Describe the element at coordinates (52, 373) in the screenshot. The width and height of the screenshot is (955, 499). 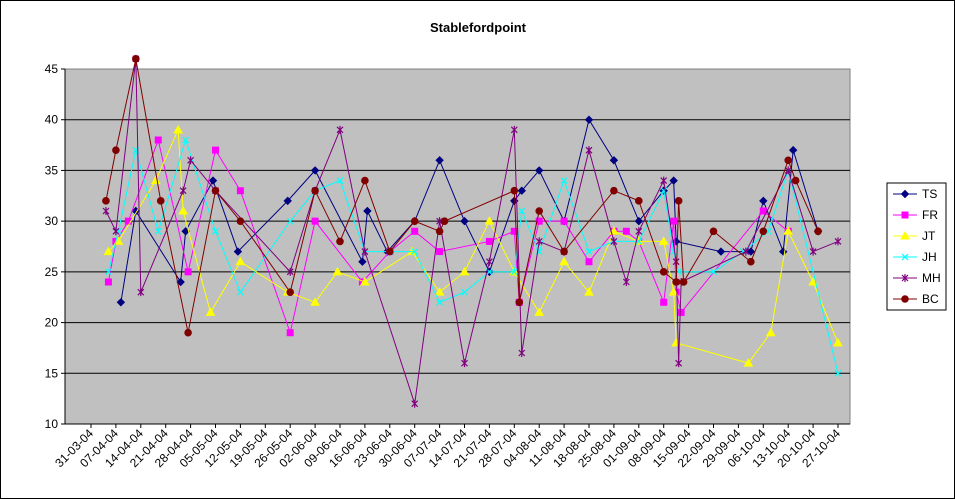
I see `y-tick-label: 15` at that location.